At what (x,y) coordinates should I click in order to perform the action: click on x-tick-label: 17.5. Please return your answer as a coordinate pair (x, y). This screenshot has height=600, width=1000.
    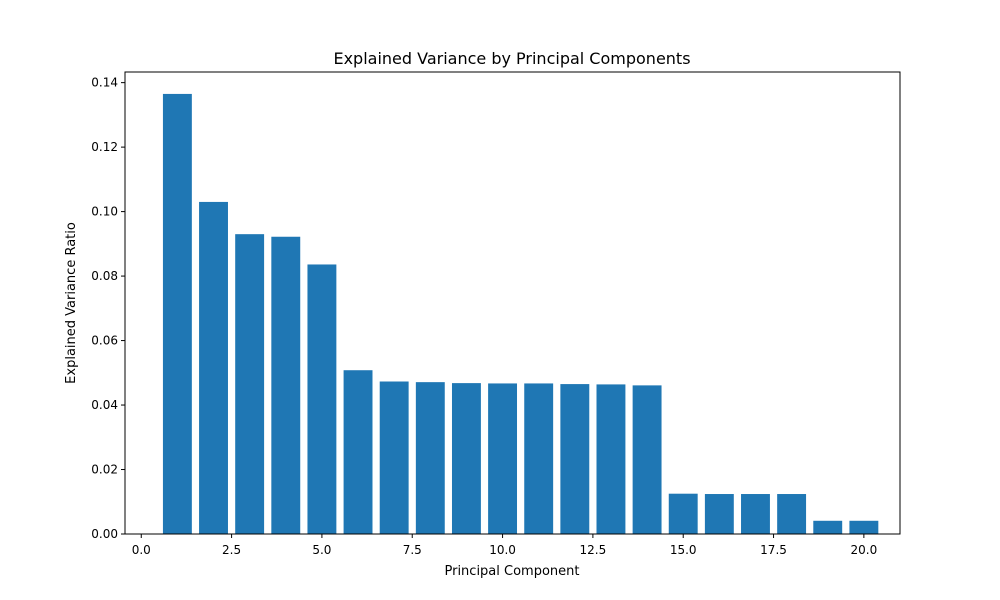
    Looking at the image, I should click on (773, 550).